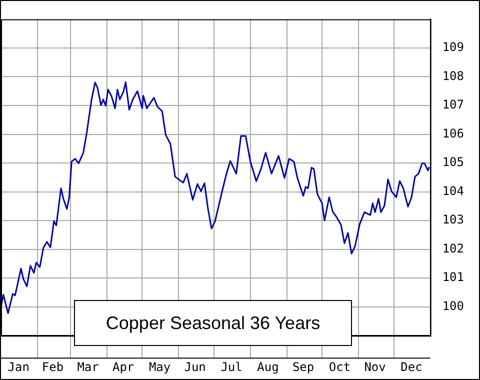 This screenshot has width=480, height=380. I want to click on y-tick-label: 100, so click(453, 305).